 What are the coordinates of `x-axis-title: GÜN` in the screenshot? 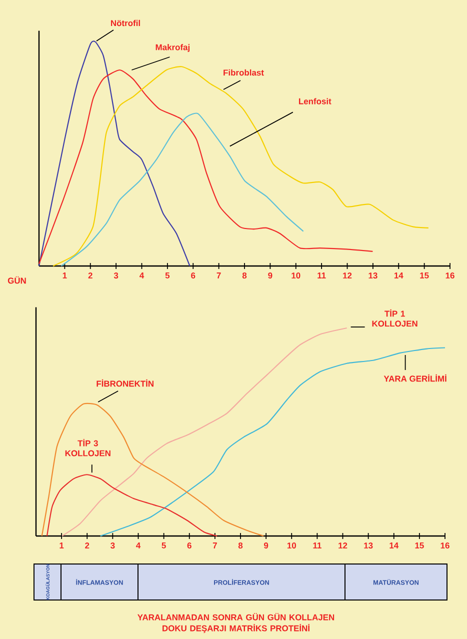 It's located at (17, 280).